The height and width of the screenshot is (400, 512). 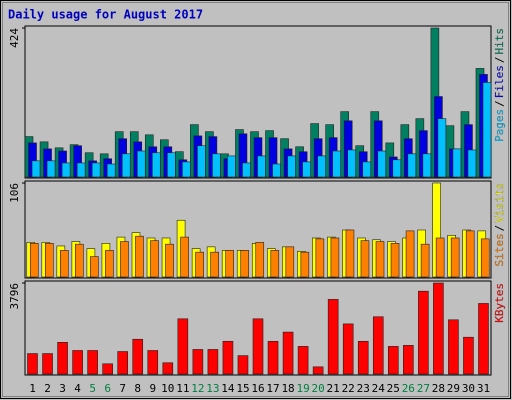 I want to click on x-tick-label: 20, so click(x=318, y=388).